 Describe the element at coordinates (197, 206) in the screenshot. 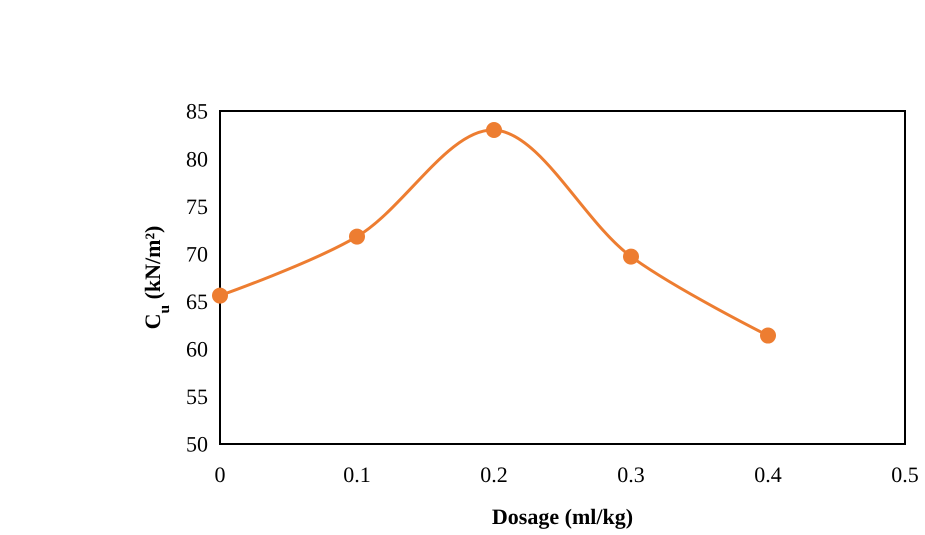

I see `y-tick-label: 75` at that location.